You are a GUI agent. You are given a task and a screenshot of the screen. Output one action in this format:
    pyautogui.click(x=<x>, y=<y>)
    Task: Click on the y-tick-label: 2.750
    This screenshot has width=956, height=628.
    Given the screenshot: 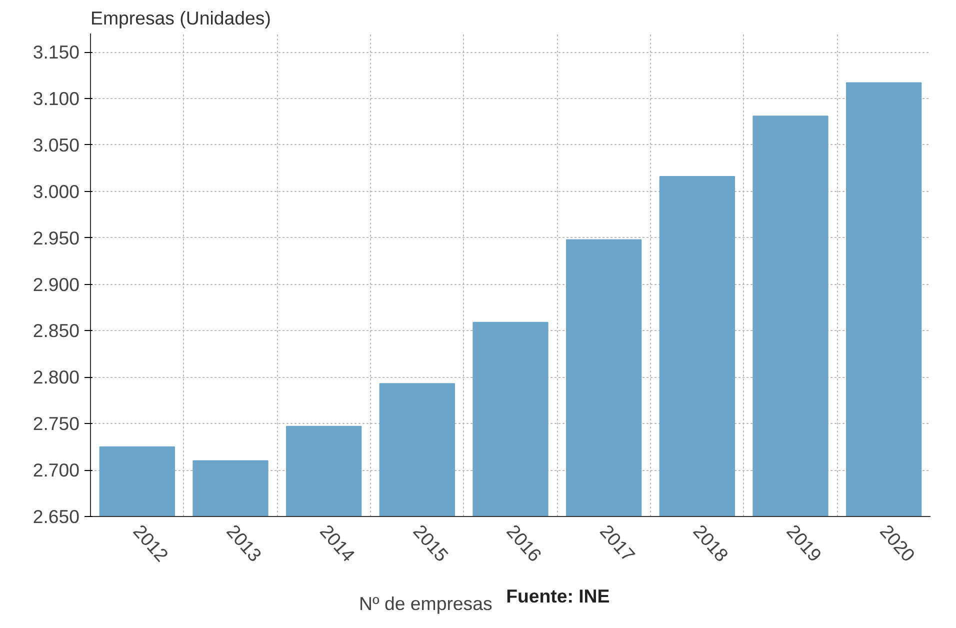 What is the action you would take?
    pyautogui.click(x=56, y=423)
    